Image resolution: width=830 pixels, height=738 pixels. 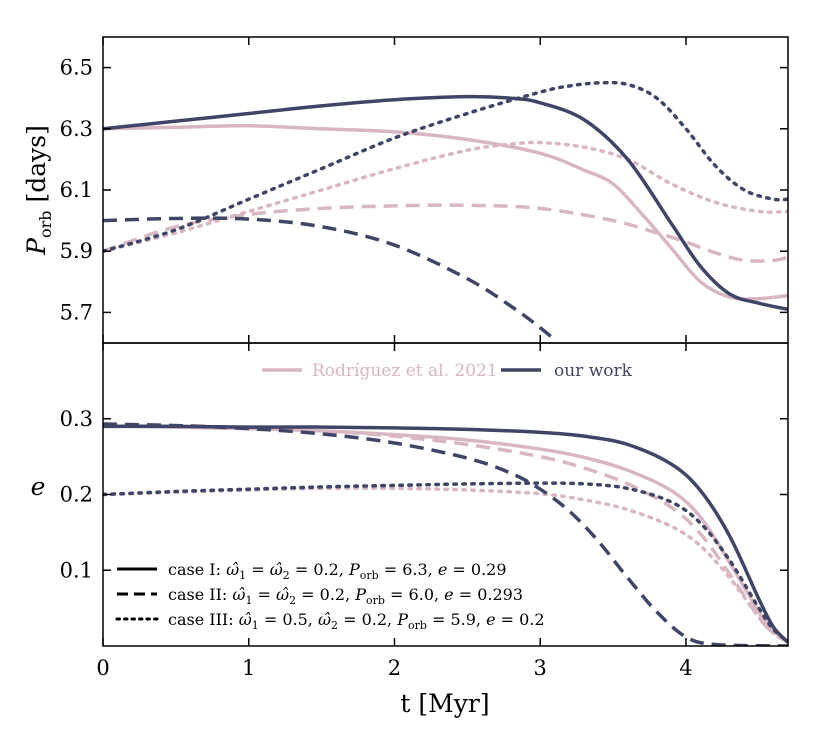 I want to click on ylabel-main: P, so click(x=36, y=246).